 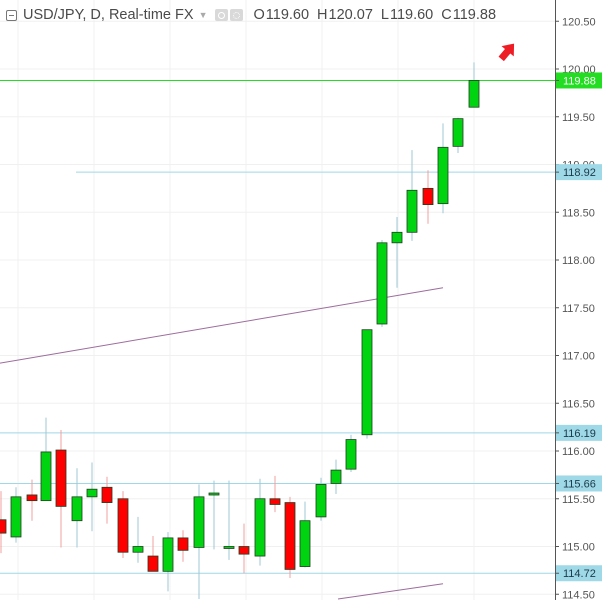 I want to click on axis-tick-label: 115.00, so click(x=578, y=548).